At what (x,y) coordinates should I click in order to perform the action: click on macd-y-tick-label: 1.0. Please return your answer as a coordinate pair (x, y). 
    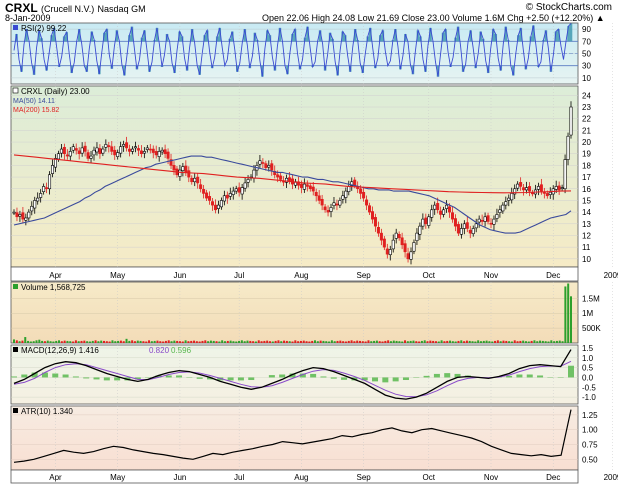
    Looking at the image, I should click on (588, 358).